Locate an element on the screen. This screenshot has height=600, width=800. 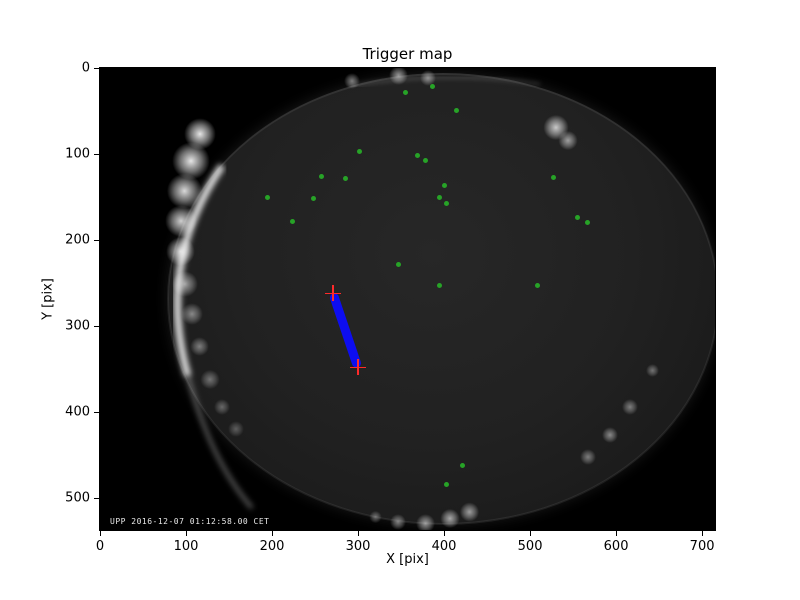
x-tick-label: 600 is located at coordinates (616, 546).